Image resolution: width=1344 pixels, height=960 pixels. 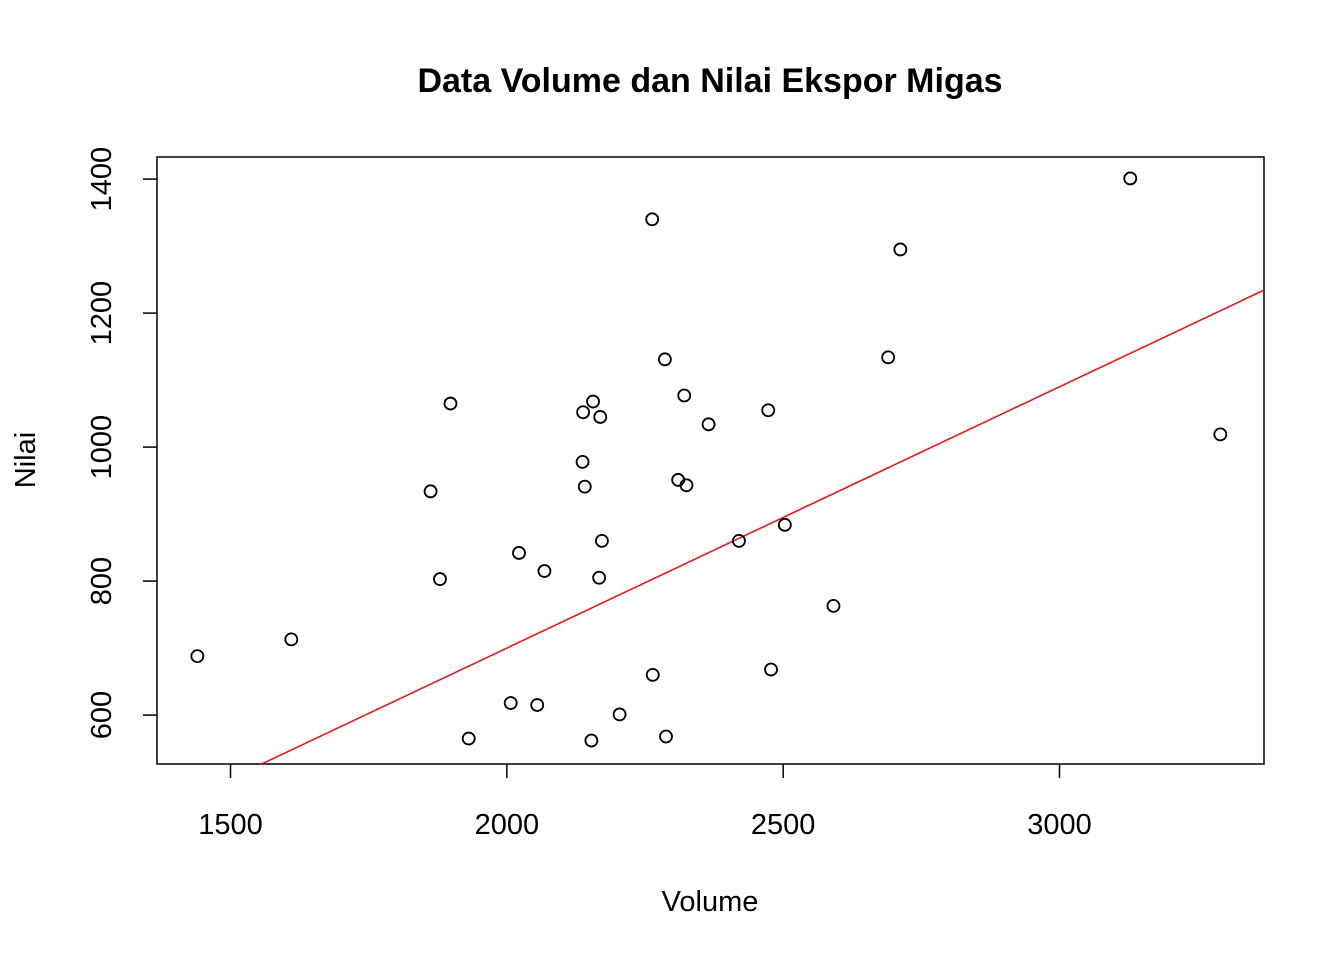 What do you see at coordinates (102, 715) in the screenshot?
I see `y-tick-label: 600` at bounding box center [102, 715].